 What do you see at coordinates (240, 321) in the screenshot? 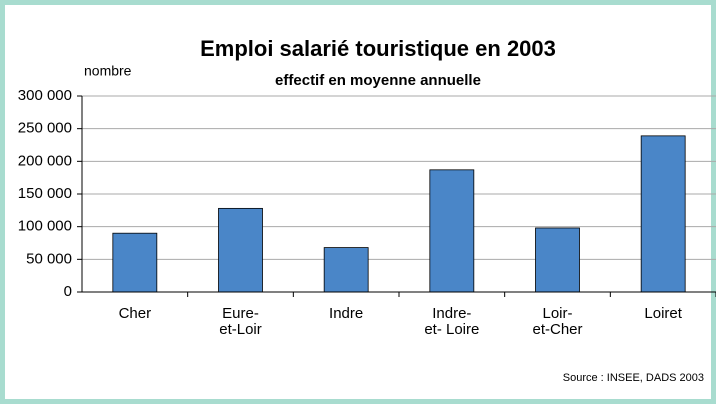
I see `x-tick-label: Eure- et-Loir` at bounding box center [240, 321].